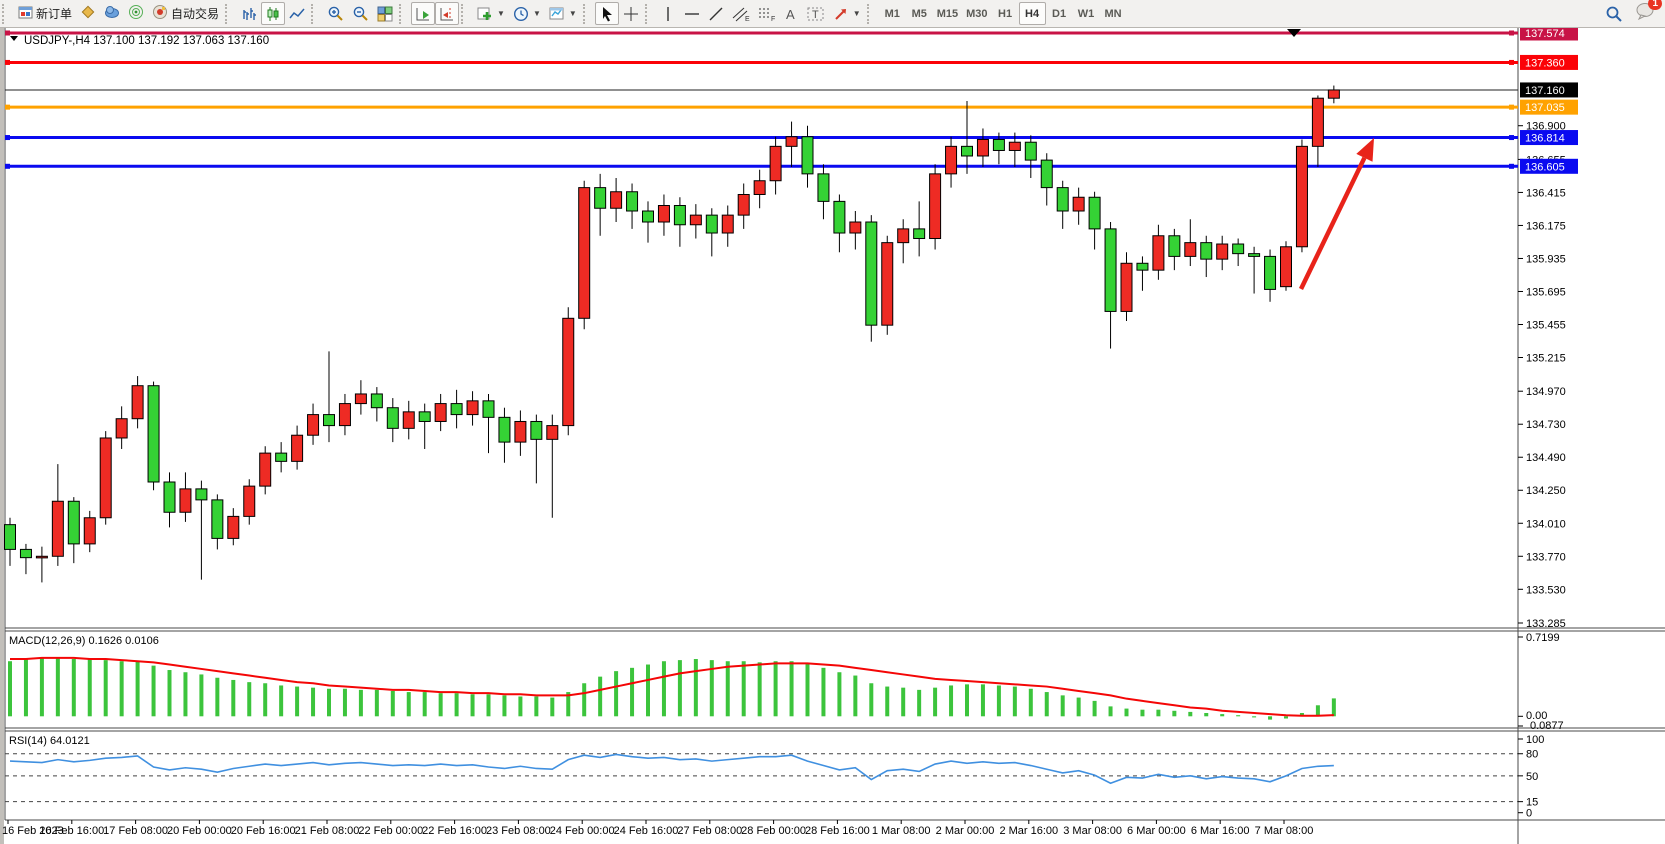 This screenshot has width=1665, height=844. What do you see at coordinates (892, 13) in the screenshot?
I see `timeframe-m1-button: M1` at bounding box center [892, 13].